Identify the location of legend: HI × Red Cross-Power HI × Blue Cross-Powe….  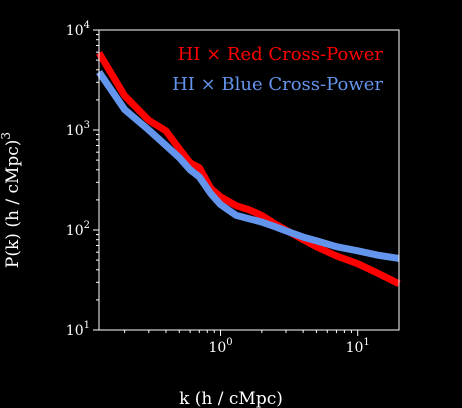
(277, 69).